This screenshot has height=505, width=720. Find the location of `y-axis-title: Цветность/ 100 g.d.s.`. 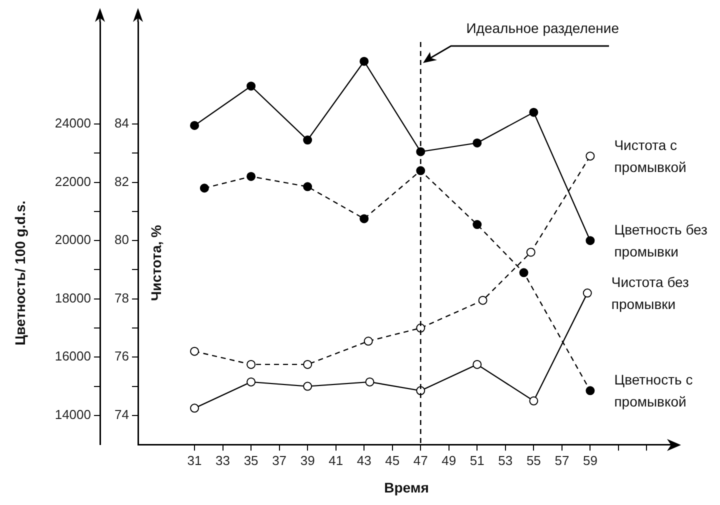

y-axis-title: Цветность/ 100 g.d.s. is located at coordinates (20, 273).